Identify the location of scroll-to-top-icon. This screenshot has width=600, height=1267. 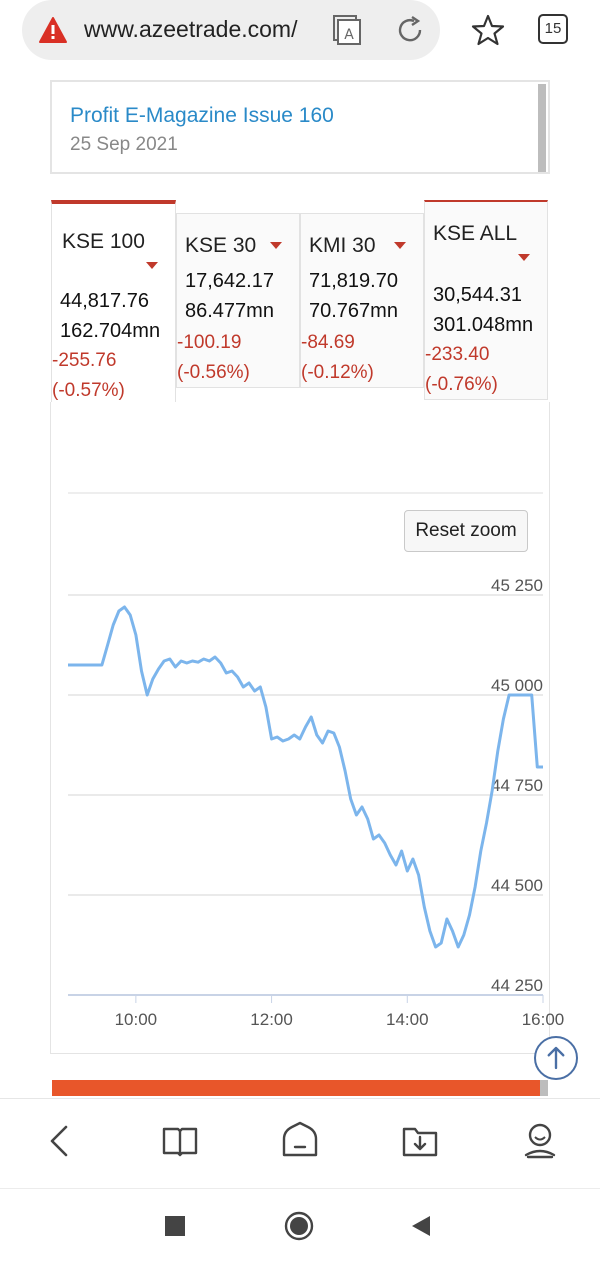
(556, 1058).